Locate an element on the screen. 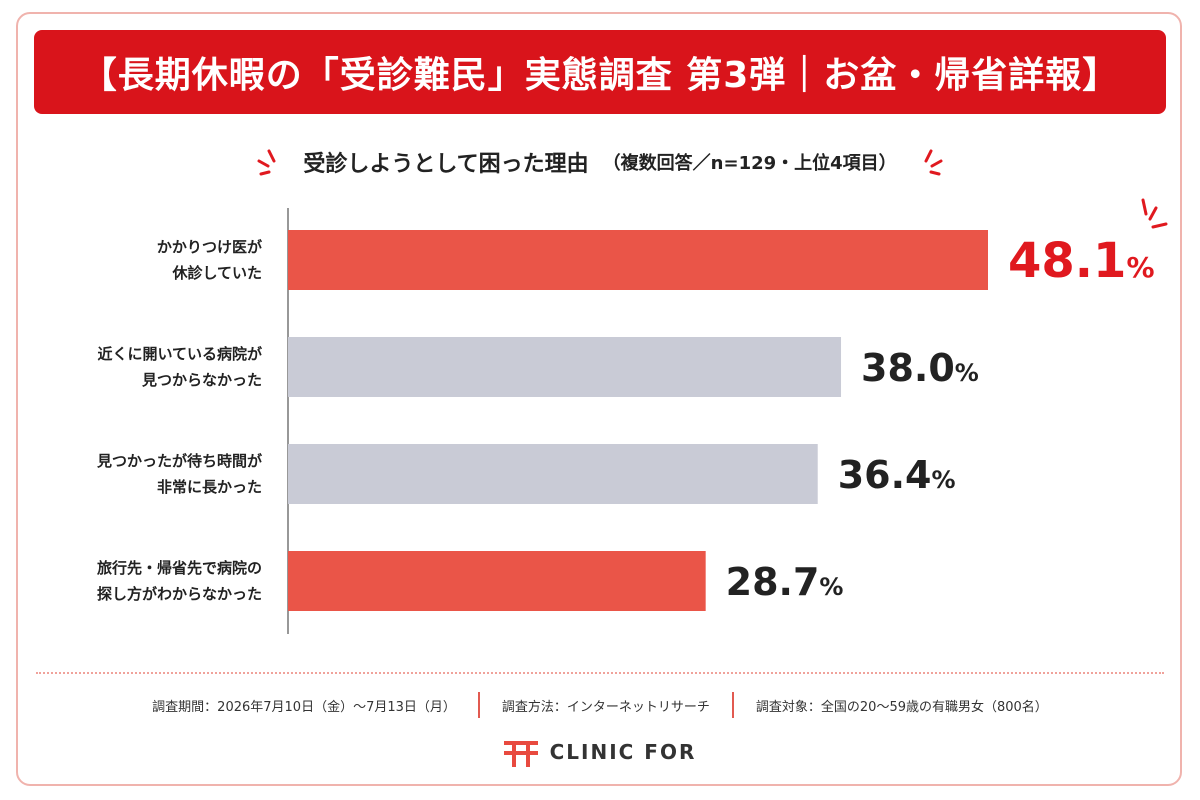  category-label: 旅行先・帰省先で病院の is located at coordinates (179, 568).